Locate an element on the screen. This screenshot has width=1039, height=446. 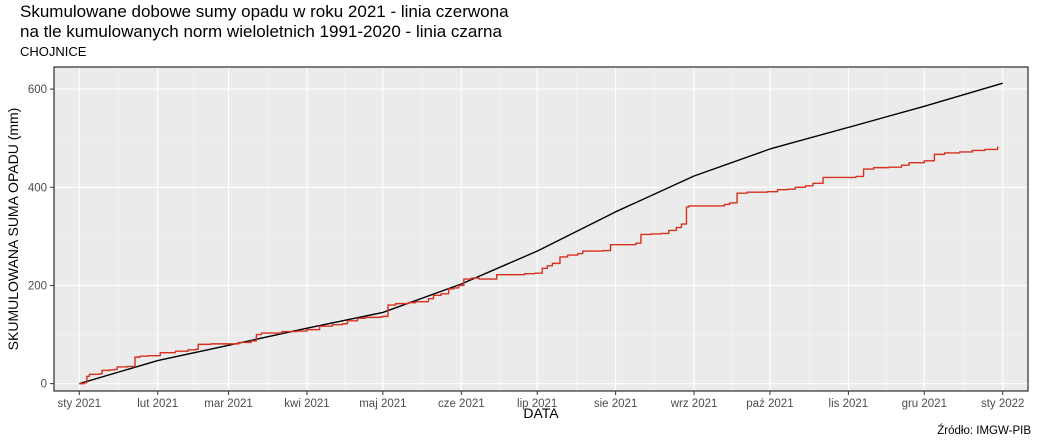
x-tick-label: lis 2021 is located at coordinates (849, 404).